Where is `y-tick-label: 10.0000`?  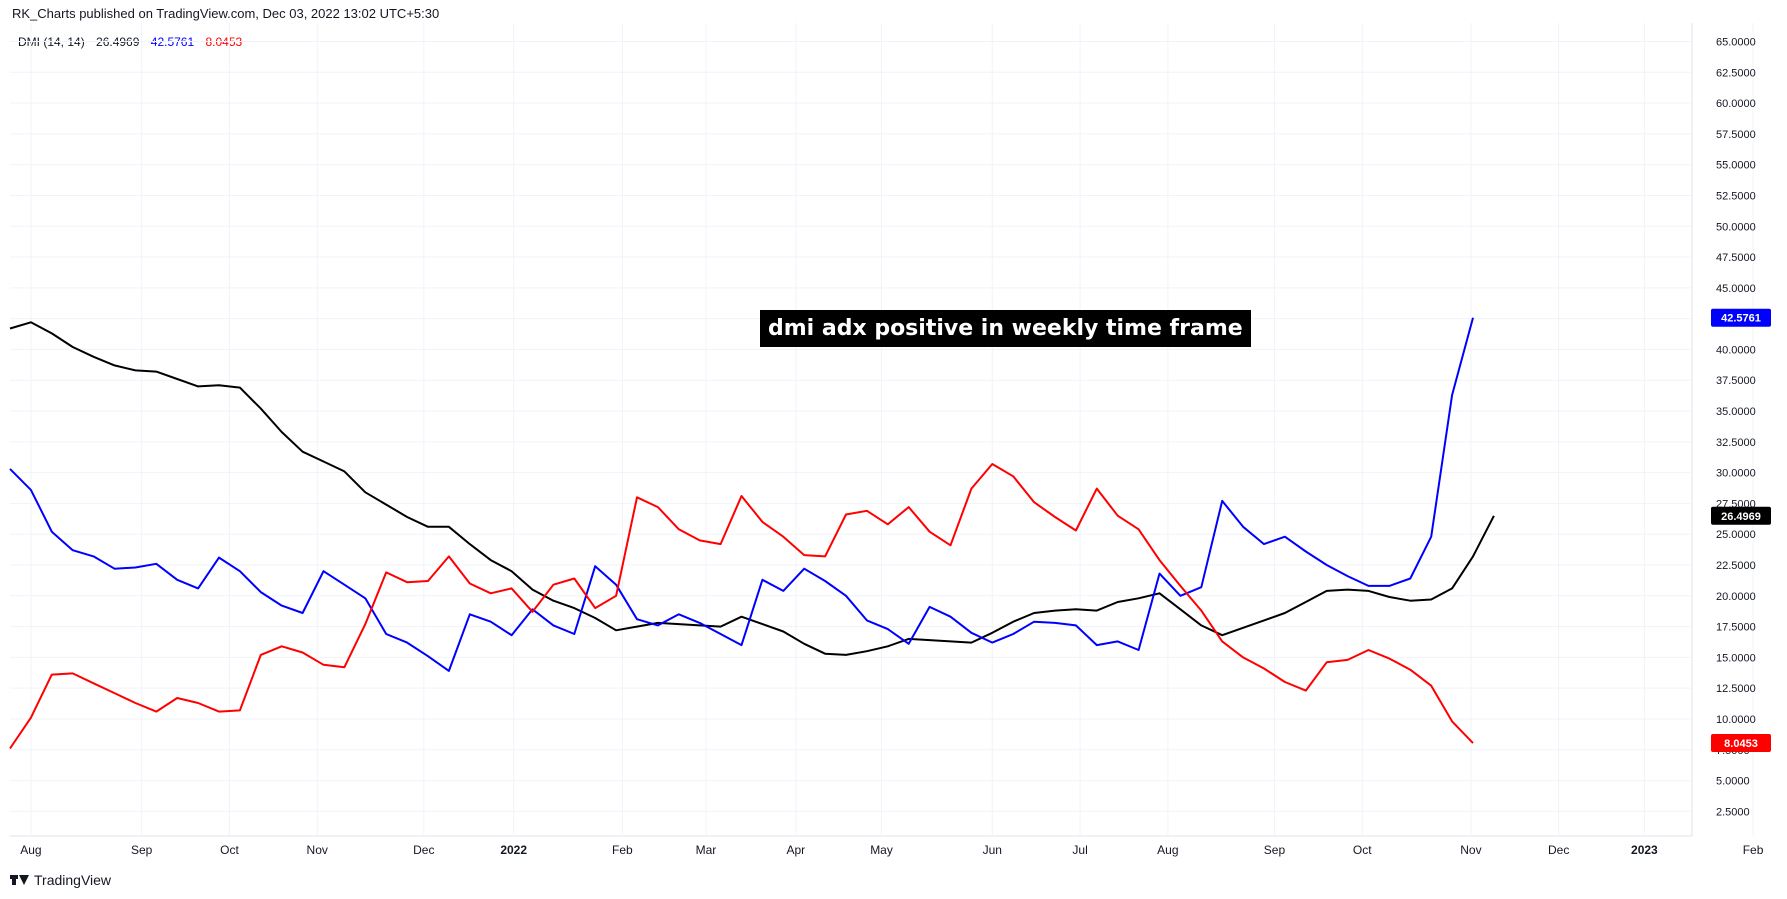 y-tick-label: 10.0000 is located at coordinates (1736, 720).